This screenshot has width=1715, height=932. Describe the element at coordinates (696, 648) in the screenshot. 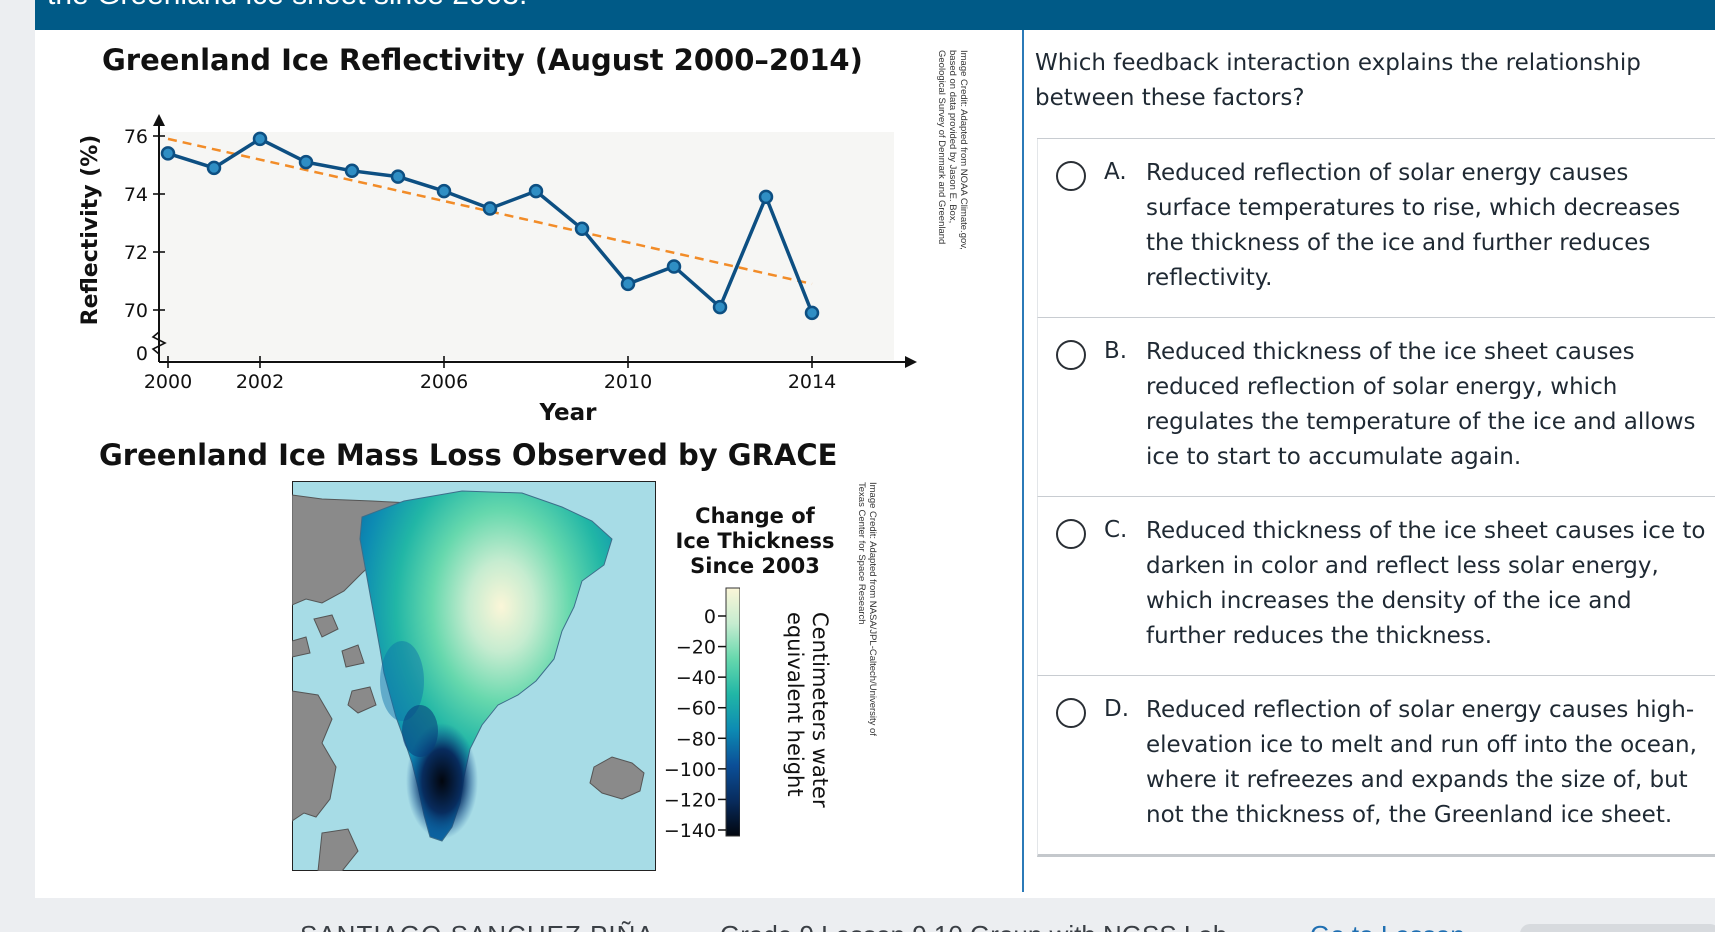

I see `colorbar-tick-label: −20` at that location.